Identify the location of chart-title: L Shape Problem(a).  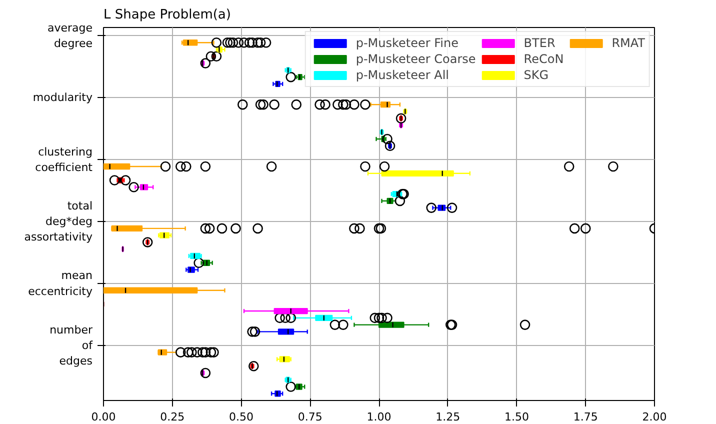
(167, 15).